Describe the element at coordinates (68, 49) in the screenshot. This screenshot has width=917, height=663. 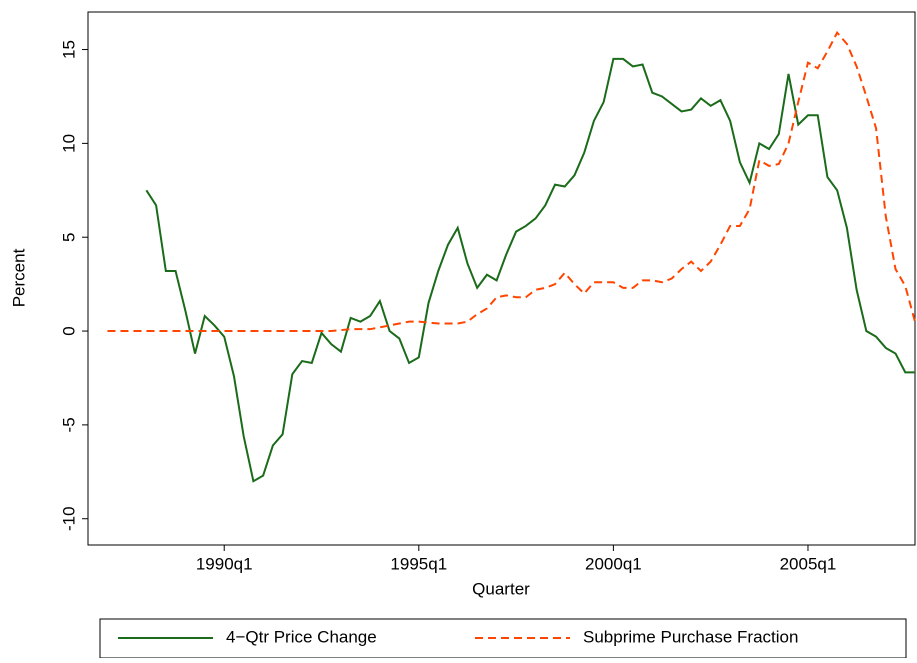
I see `y-tick-label: 15` at that location.